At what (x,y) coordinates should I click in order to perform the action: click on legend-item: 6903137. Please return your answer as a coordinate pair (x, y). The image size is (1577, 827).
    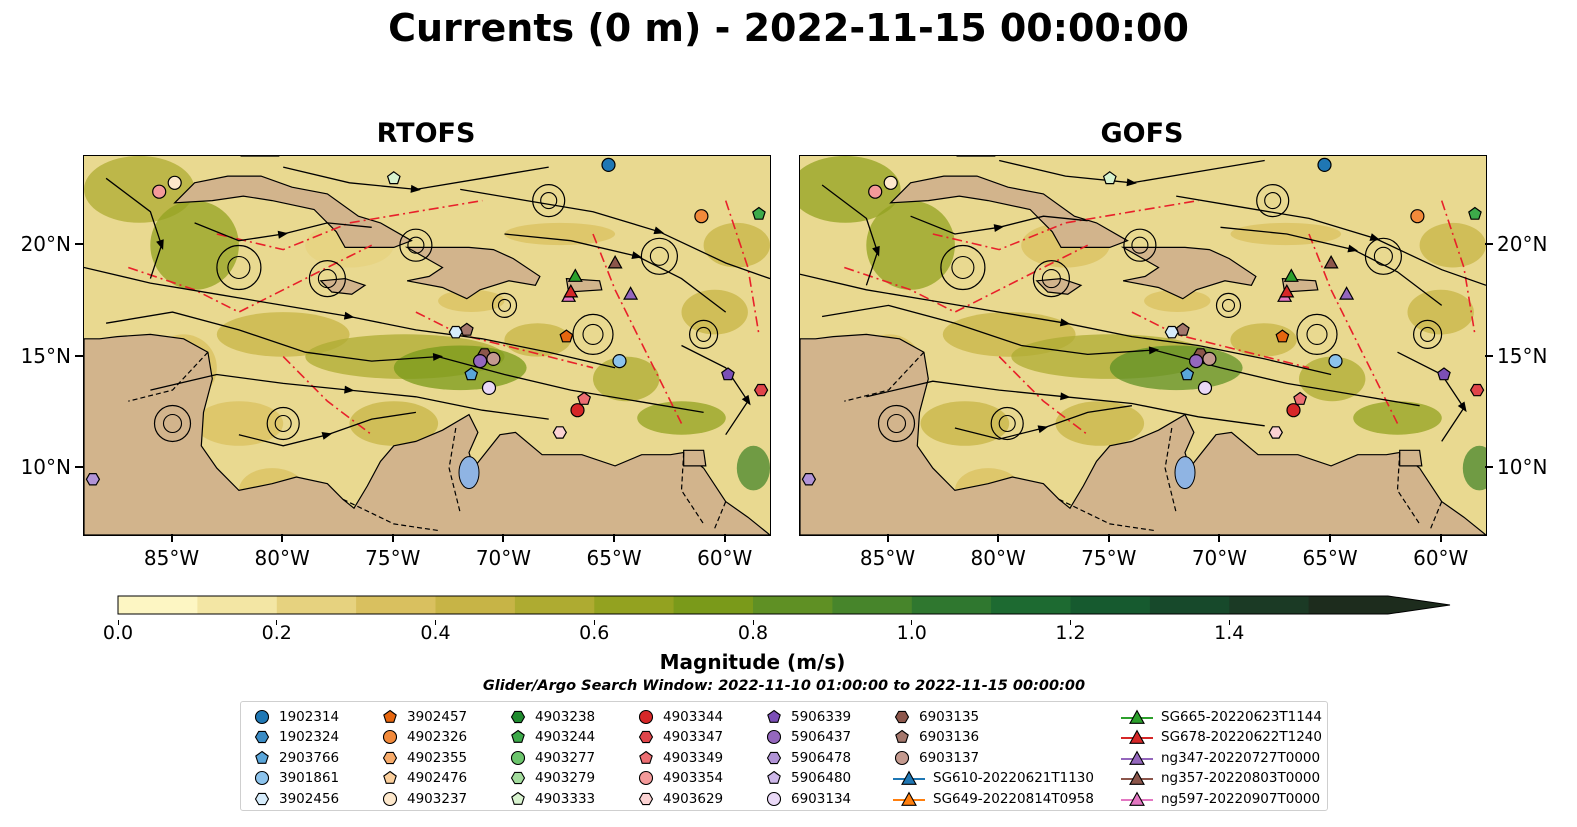
    Looking at the image, I should click on (936, 757).